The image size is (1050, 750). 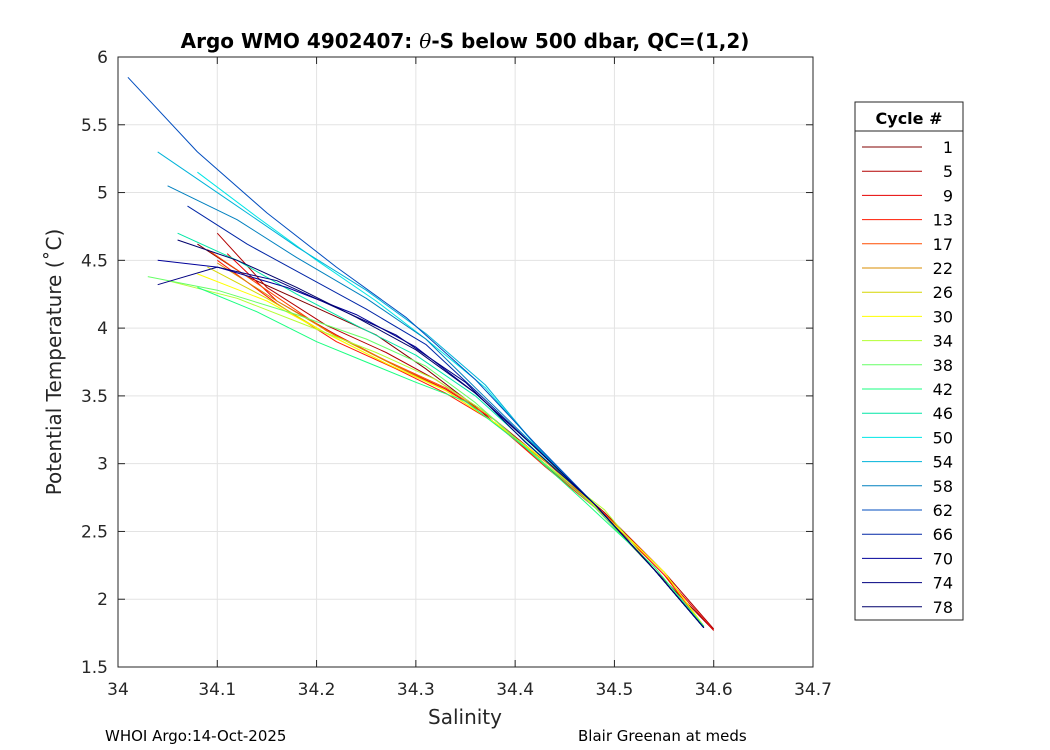 I want to click on legend-label-70: 70, so click(x=943, y=558).